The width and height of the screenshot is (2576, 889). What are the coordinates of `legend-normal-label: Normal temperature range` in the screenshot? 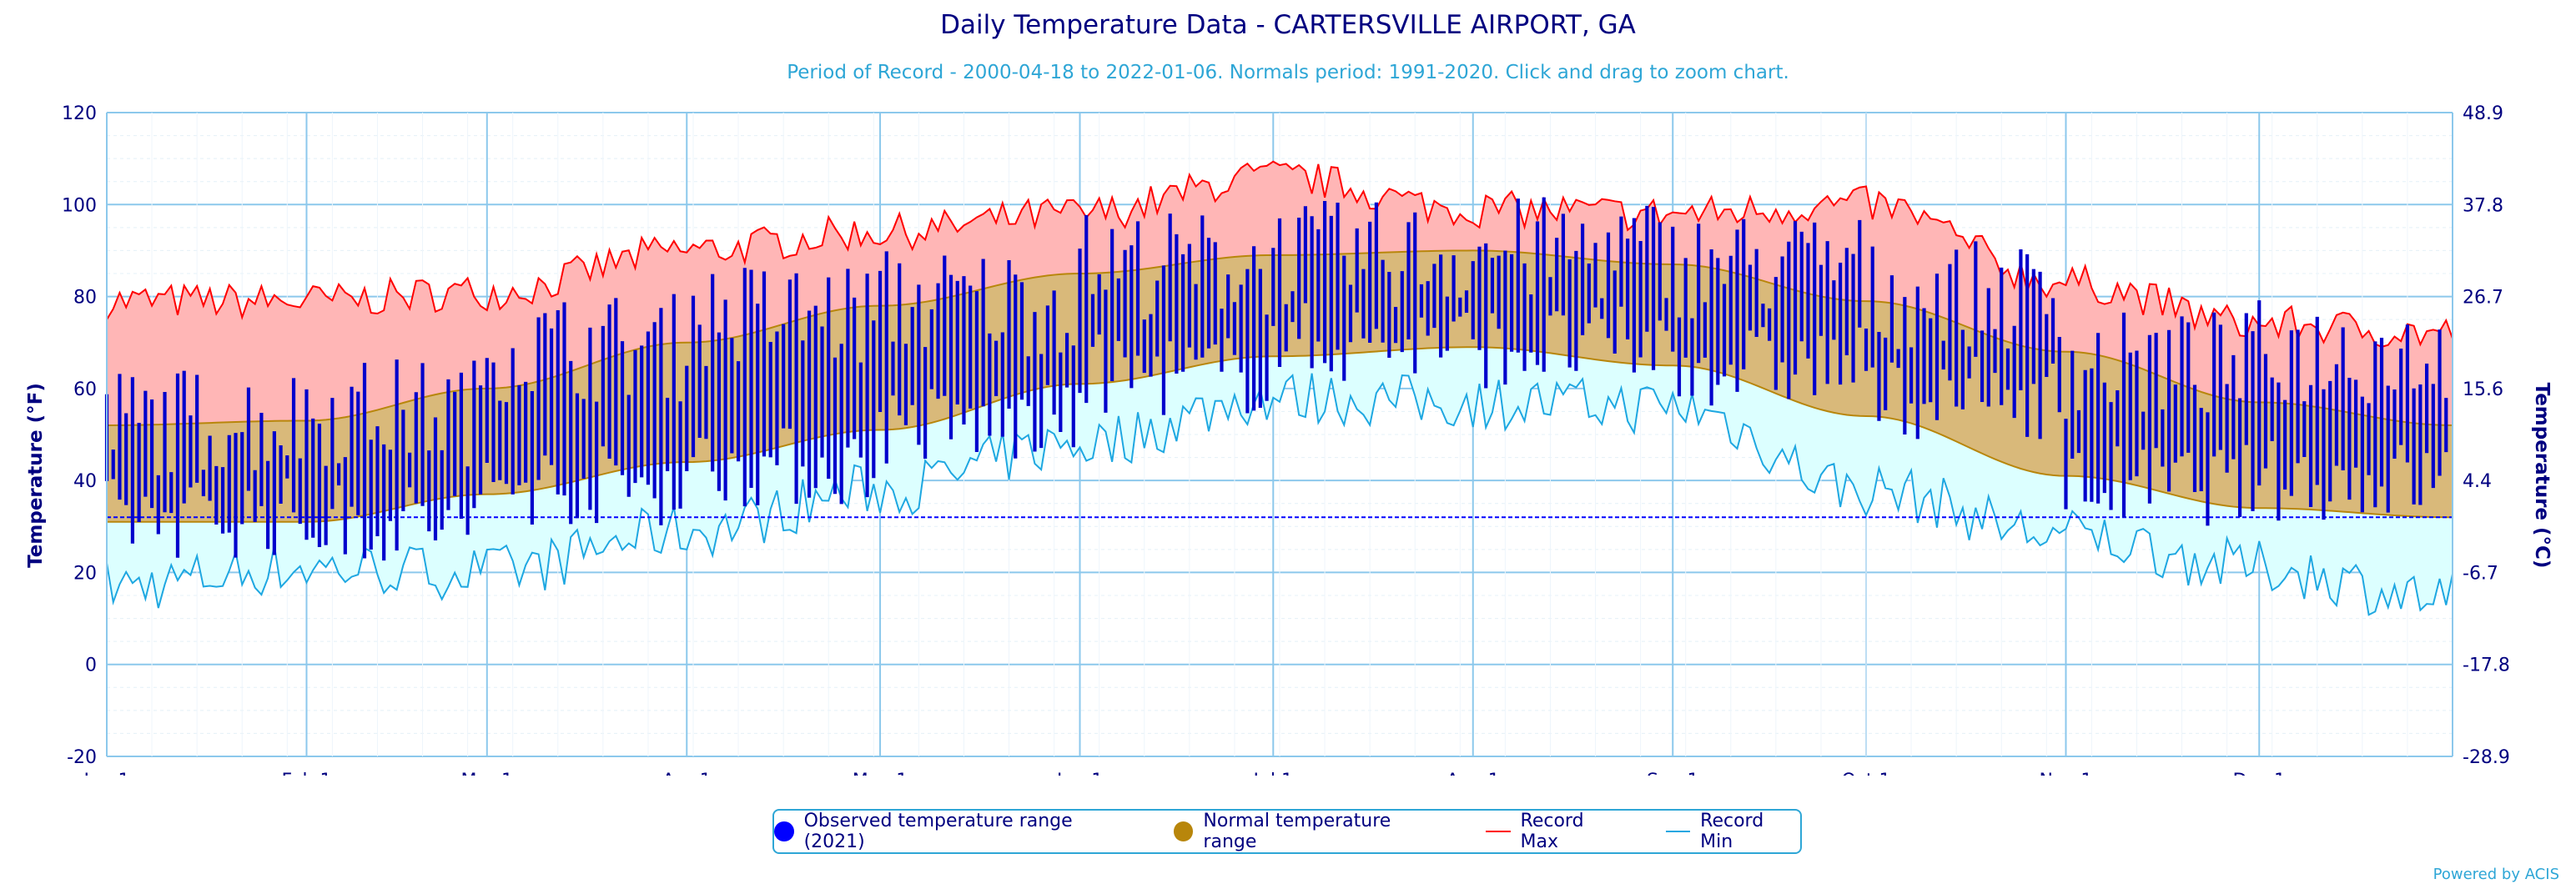 It's located at (1297, 831).